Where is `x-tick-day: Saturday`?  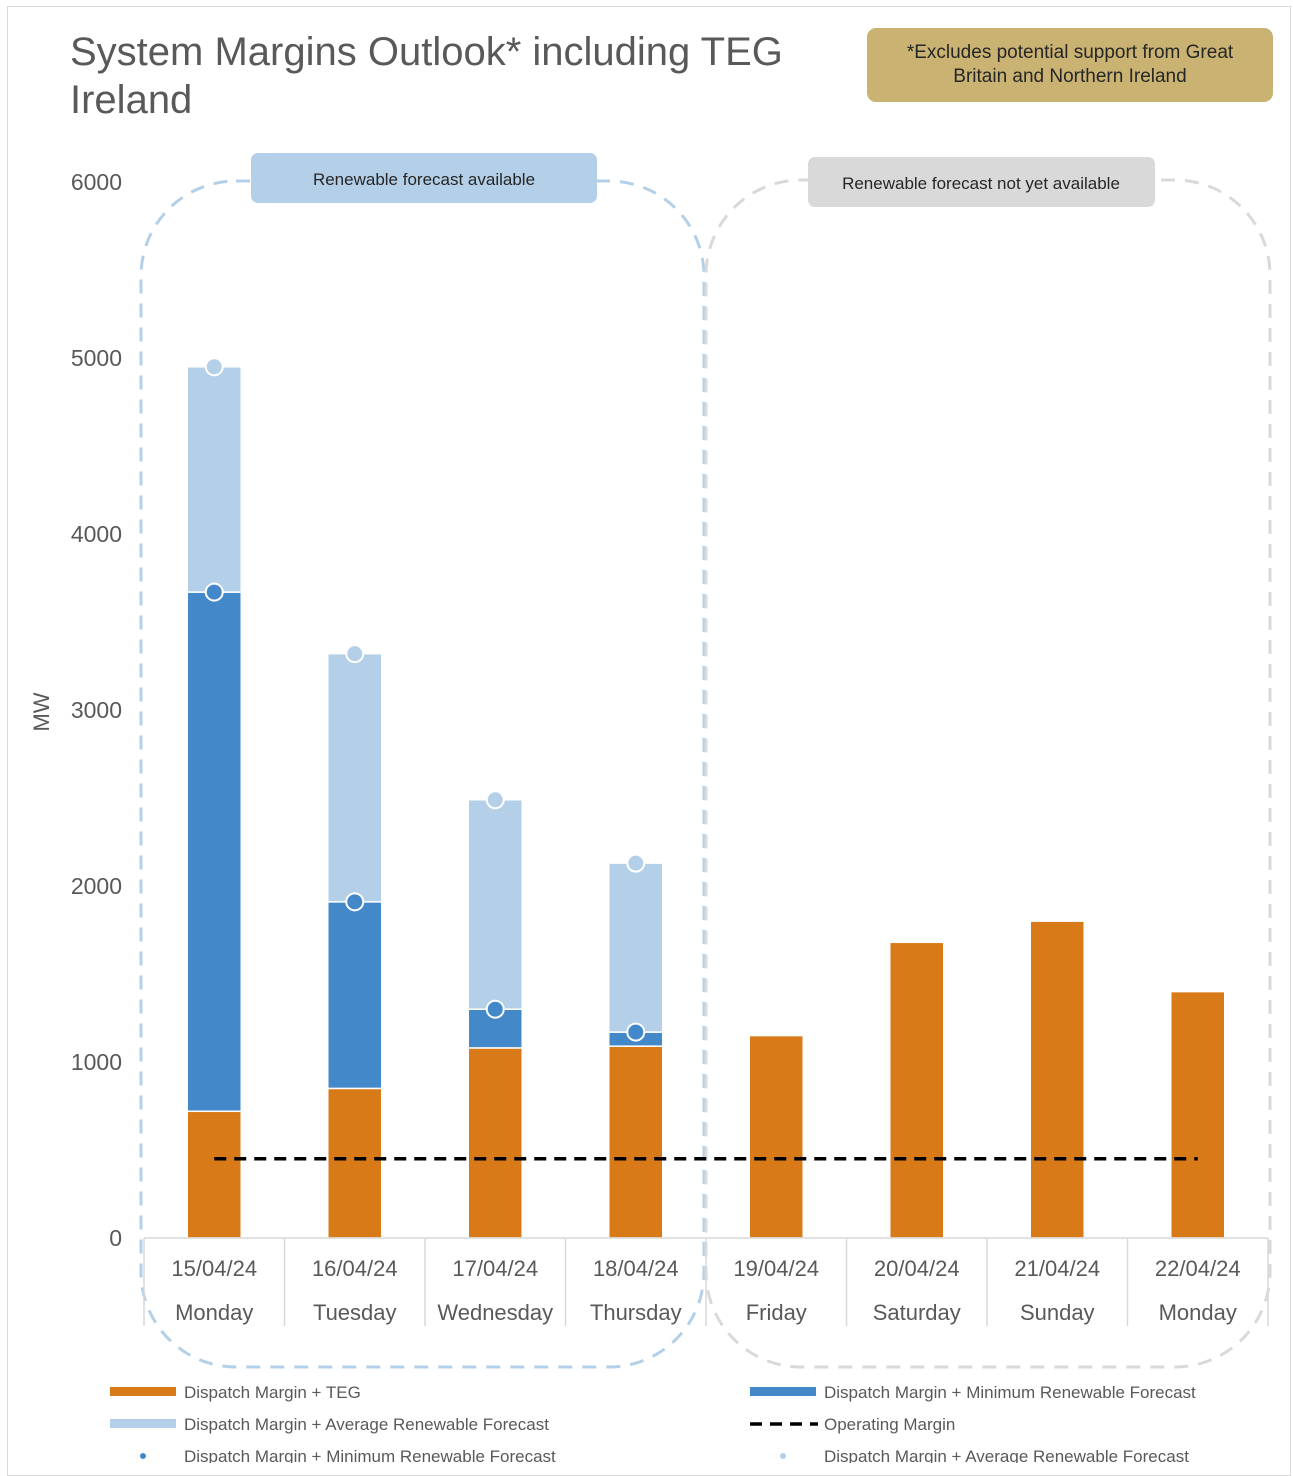 x-tick-day: Saturday is located at coordinates (917, 1312).